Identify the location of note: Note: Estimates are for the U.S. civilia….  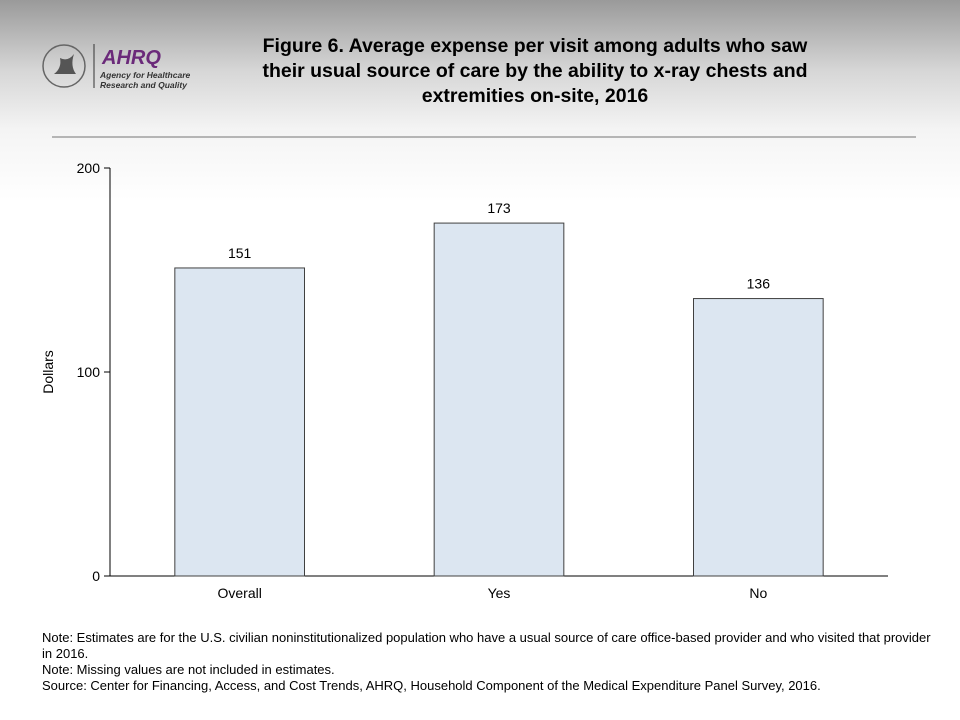
(486, 645).